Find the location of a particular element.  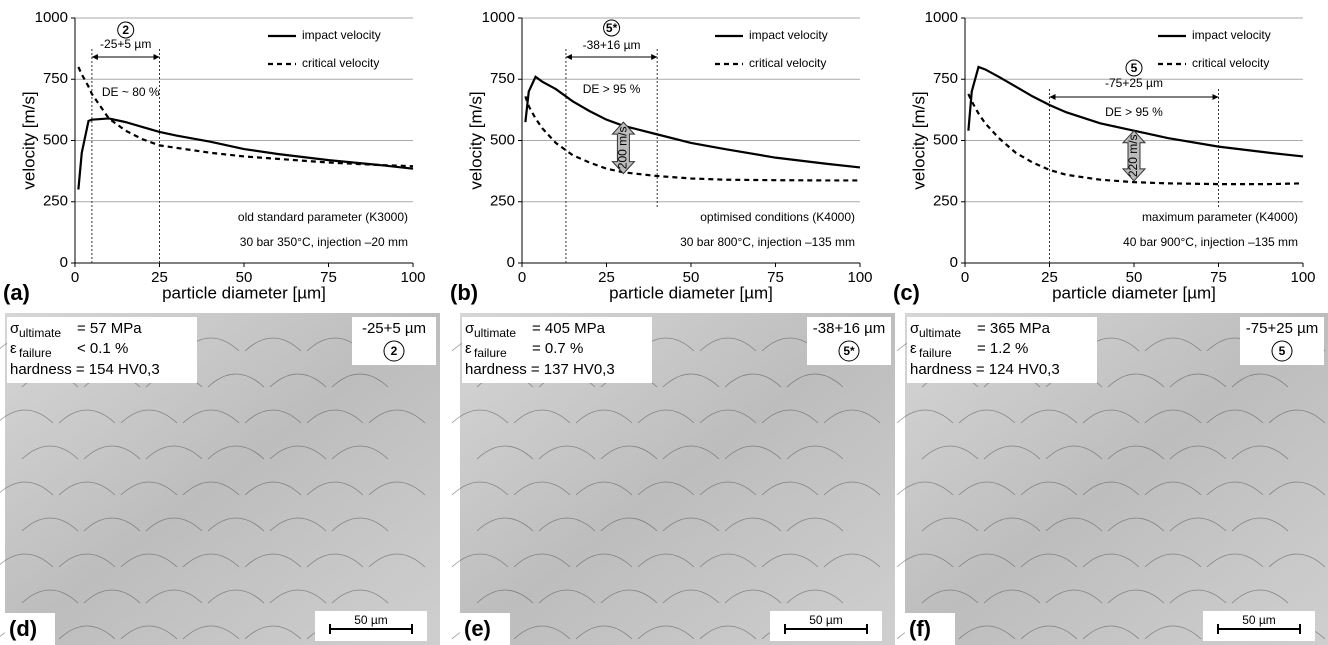

panel-label: (c) is located at coordinates (906, 292).